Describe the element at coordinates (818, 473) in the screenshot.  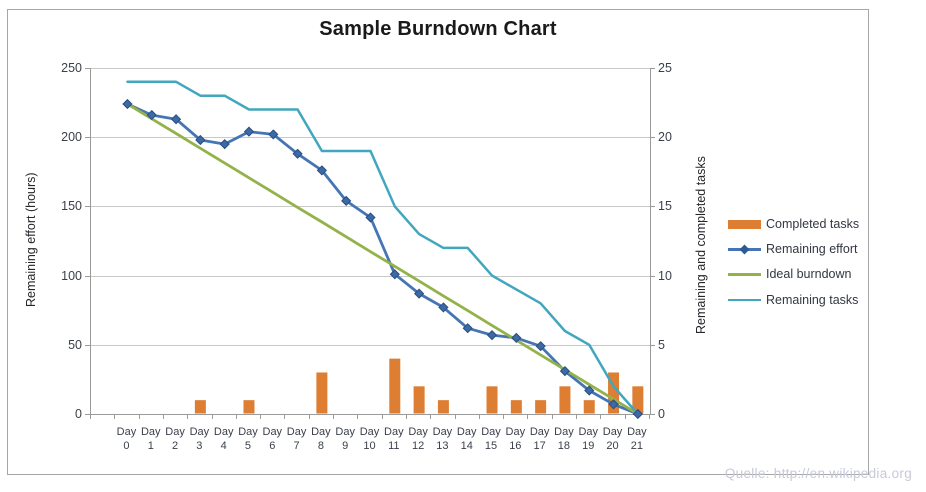
I see `source-watermark: Quelle: http://en.wikipedia.org` at that location.